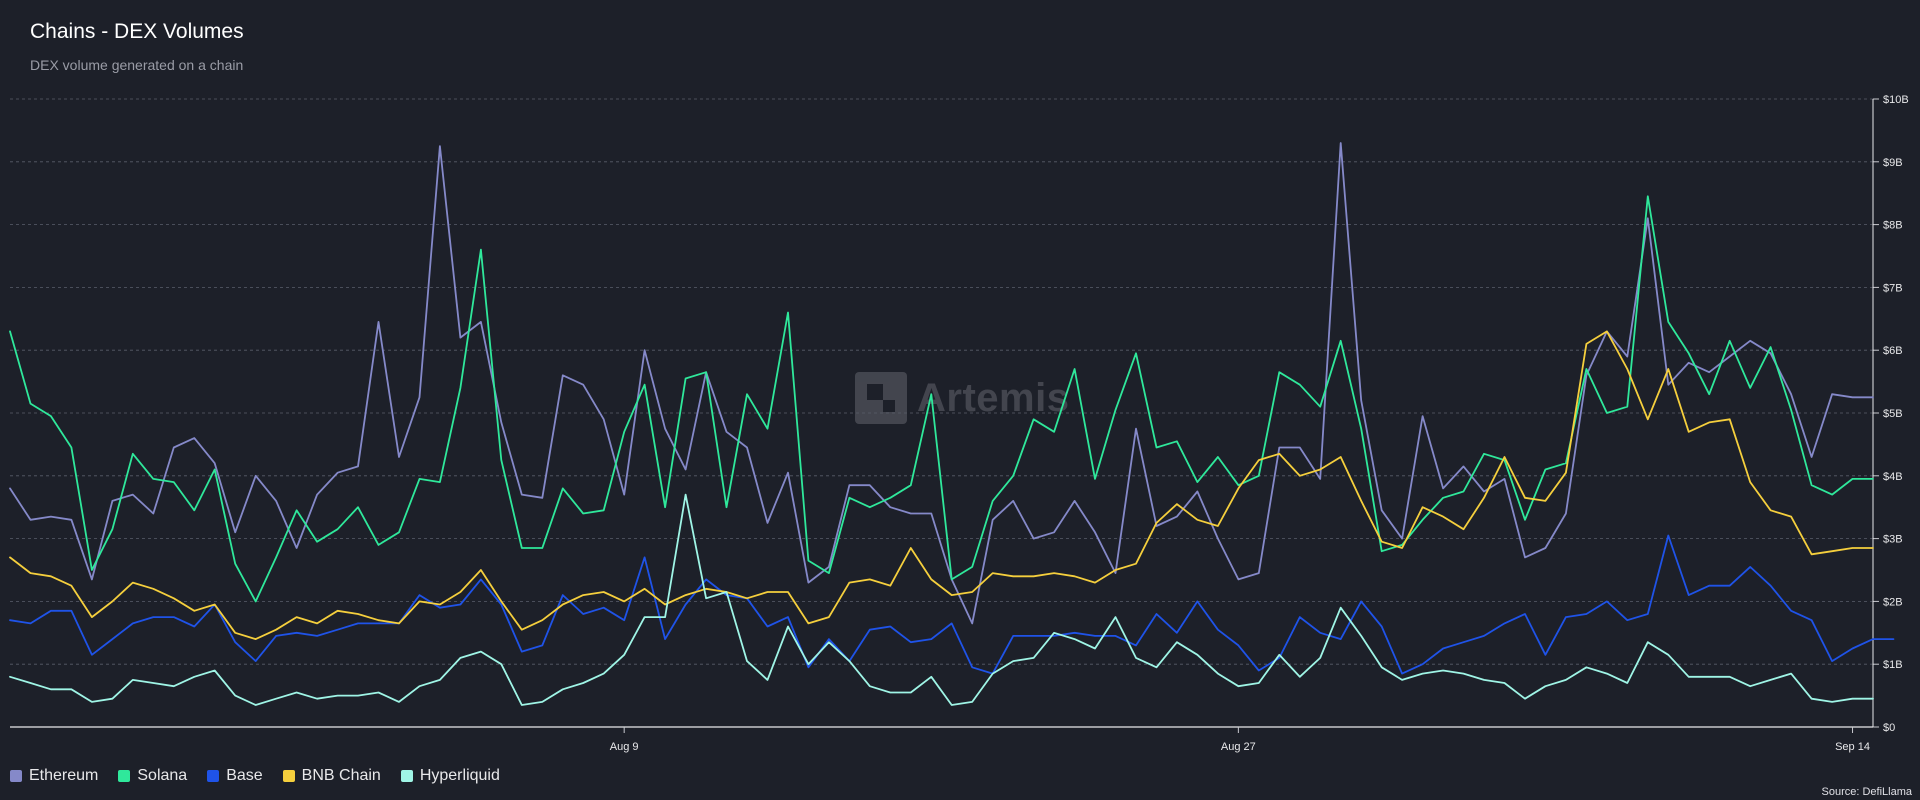  I want to click on legend-label: BNB Chain, so click(341, 775).